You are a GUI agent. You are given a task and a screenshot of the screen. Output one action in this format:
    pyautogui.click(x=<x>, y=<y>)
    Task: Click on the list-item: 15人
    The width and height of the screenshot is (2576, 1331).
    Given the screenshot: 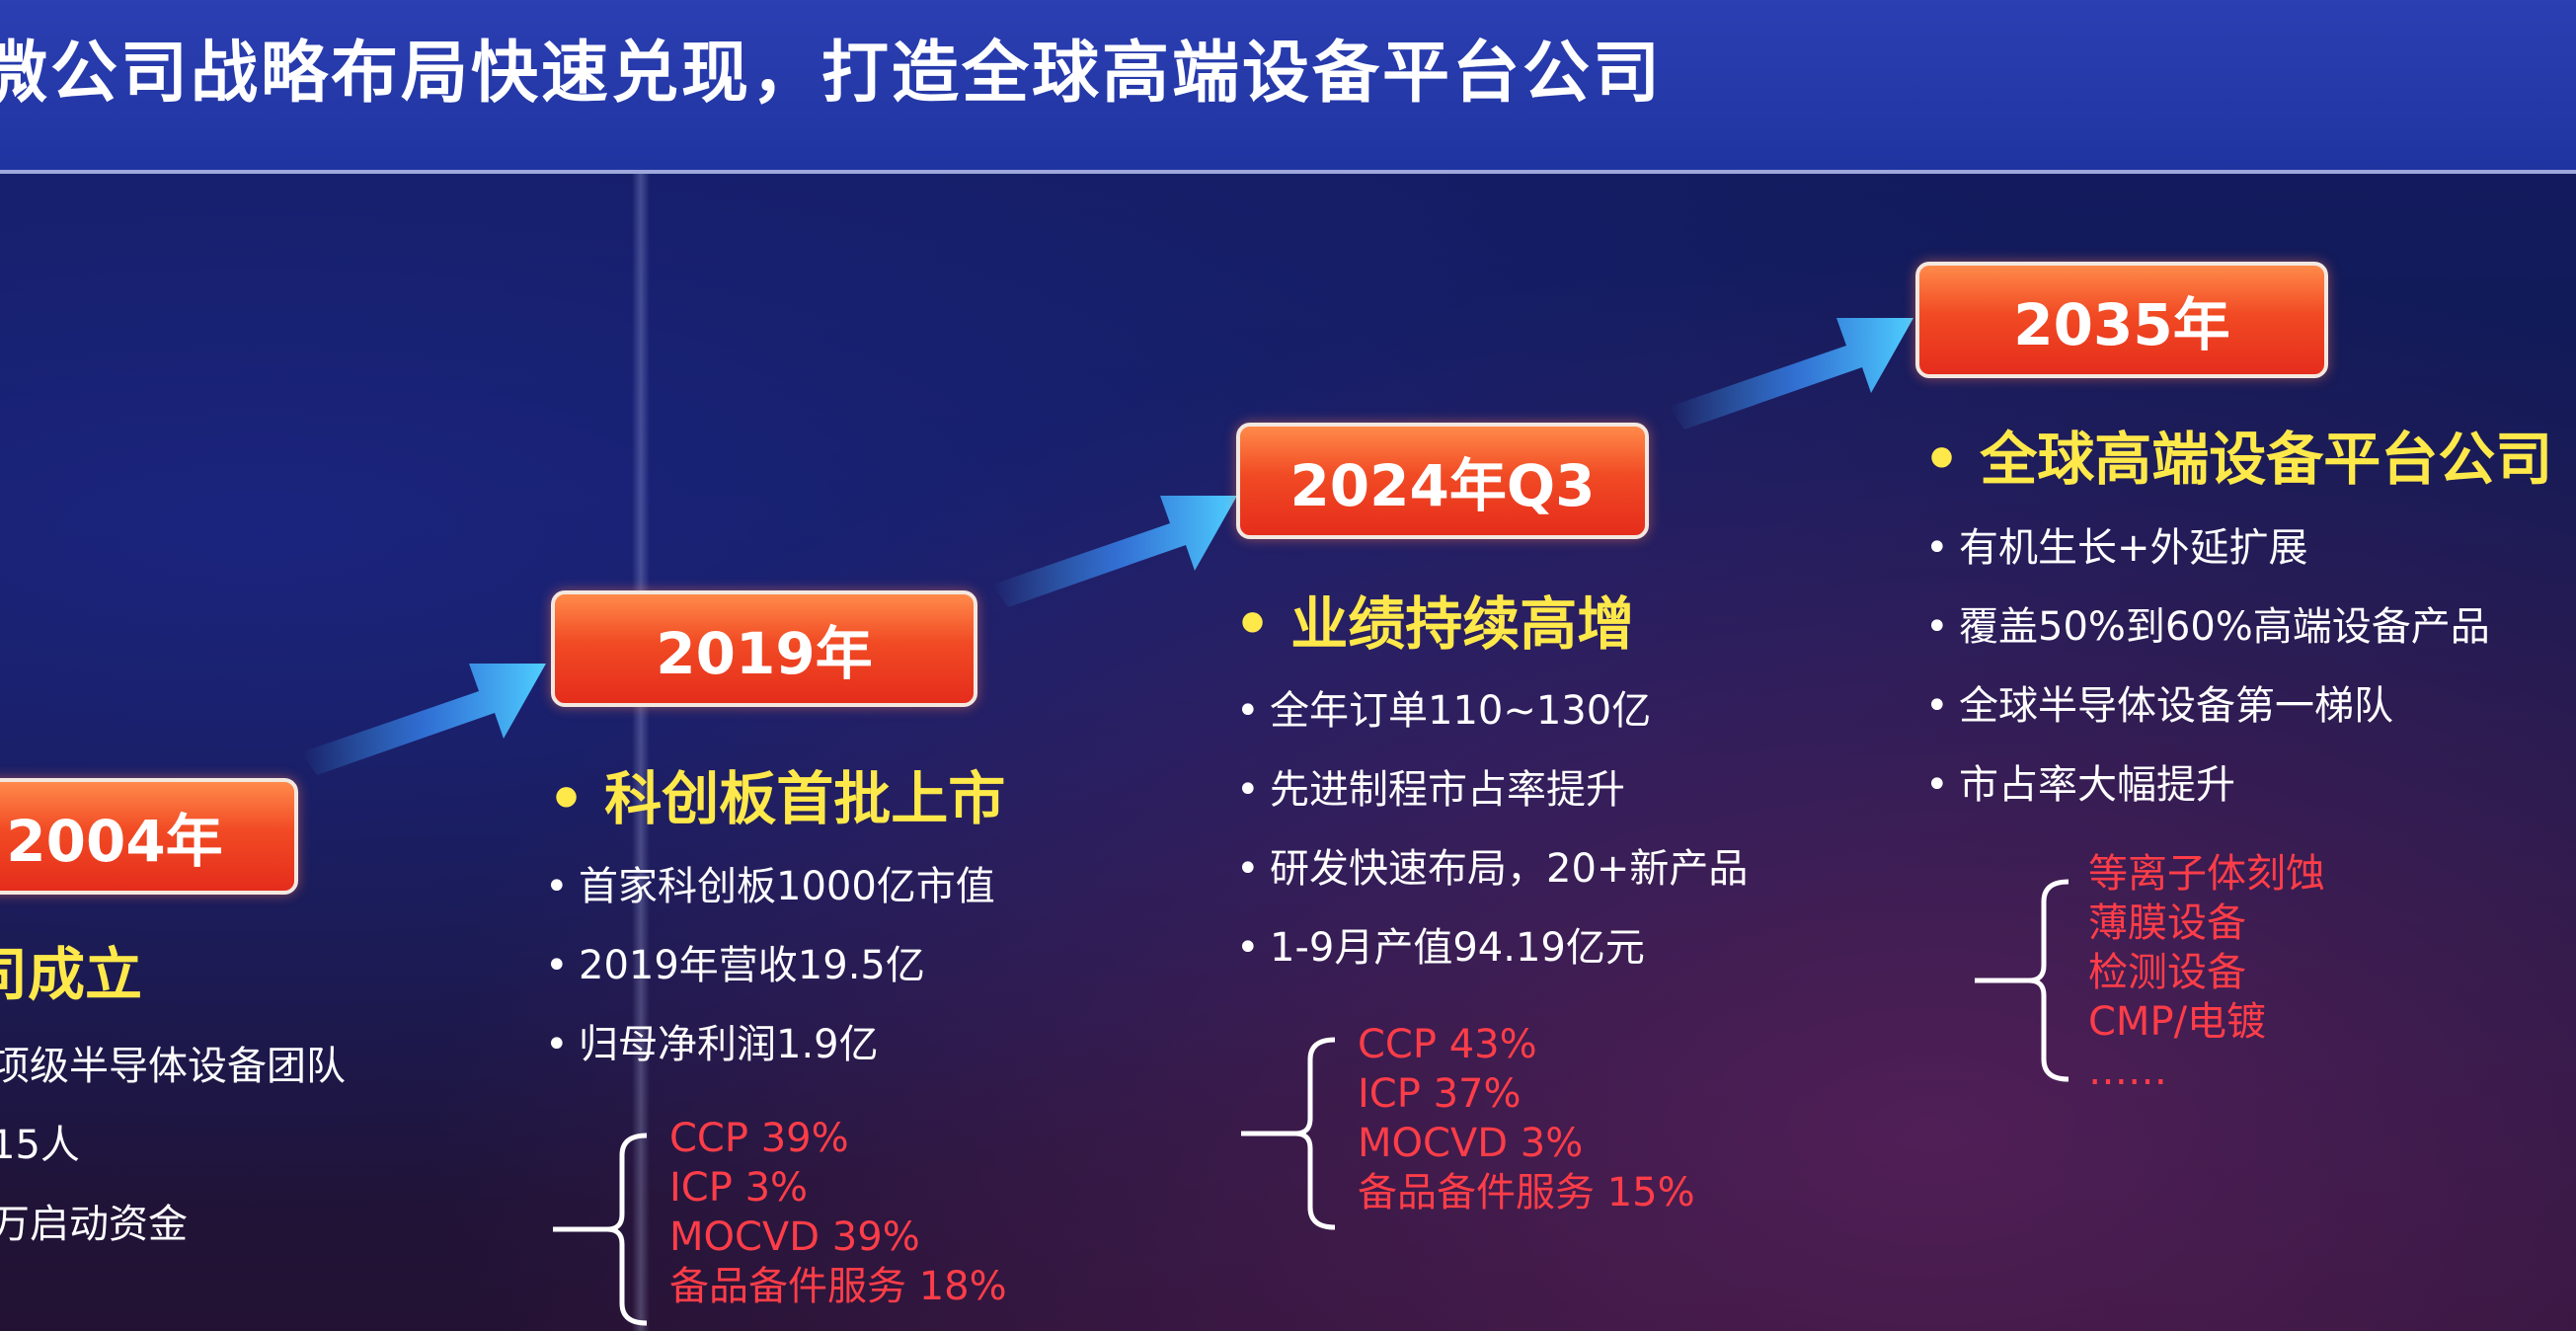 What is the action you would take?
    pyautogui.click(x=173, y=1145)
    